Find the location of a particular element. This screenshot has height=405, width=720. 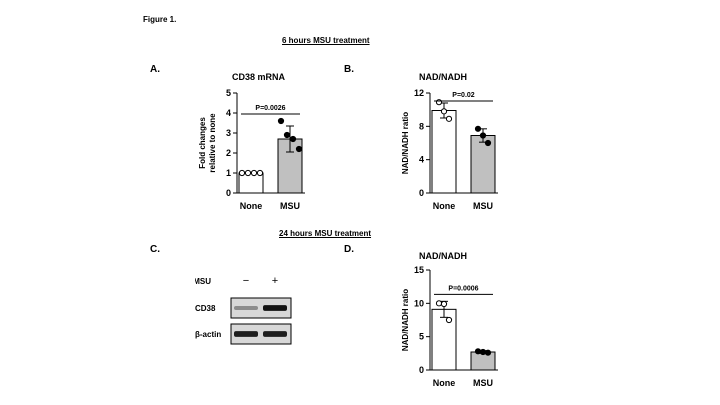

western-blot: MSU − + CD38 β-actin is located at coordinates (243, 310).